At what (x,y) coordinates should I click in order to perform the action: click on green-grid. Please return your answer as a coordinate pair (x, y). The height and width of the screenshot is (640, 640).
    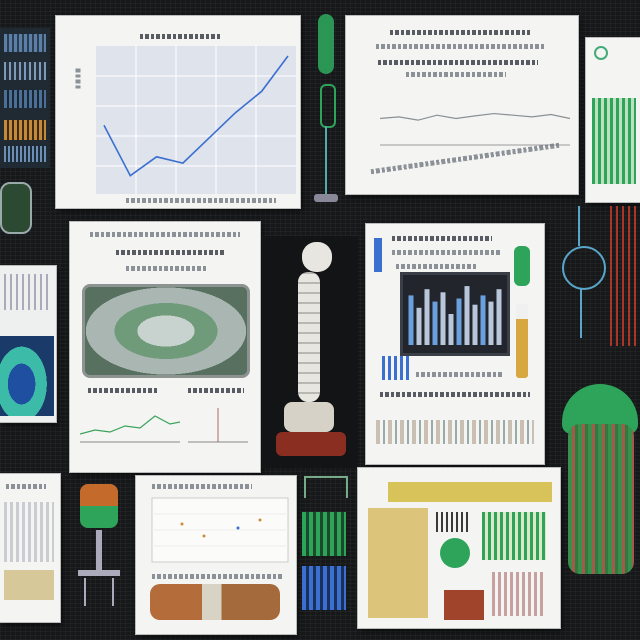
    Looking at the image, I should click on (514, 536).